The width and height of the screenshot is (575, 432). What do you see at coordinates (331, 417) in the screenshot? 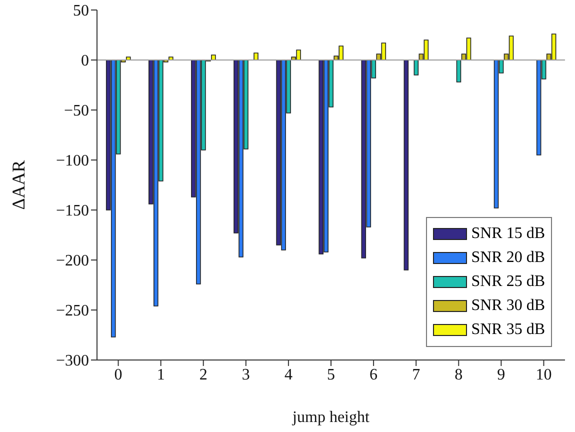
I see `x-axis-title: jump height` at bounding box center [331, 417].